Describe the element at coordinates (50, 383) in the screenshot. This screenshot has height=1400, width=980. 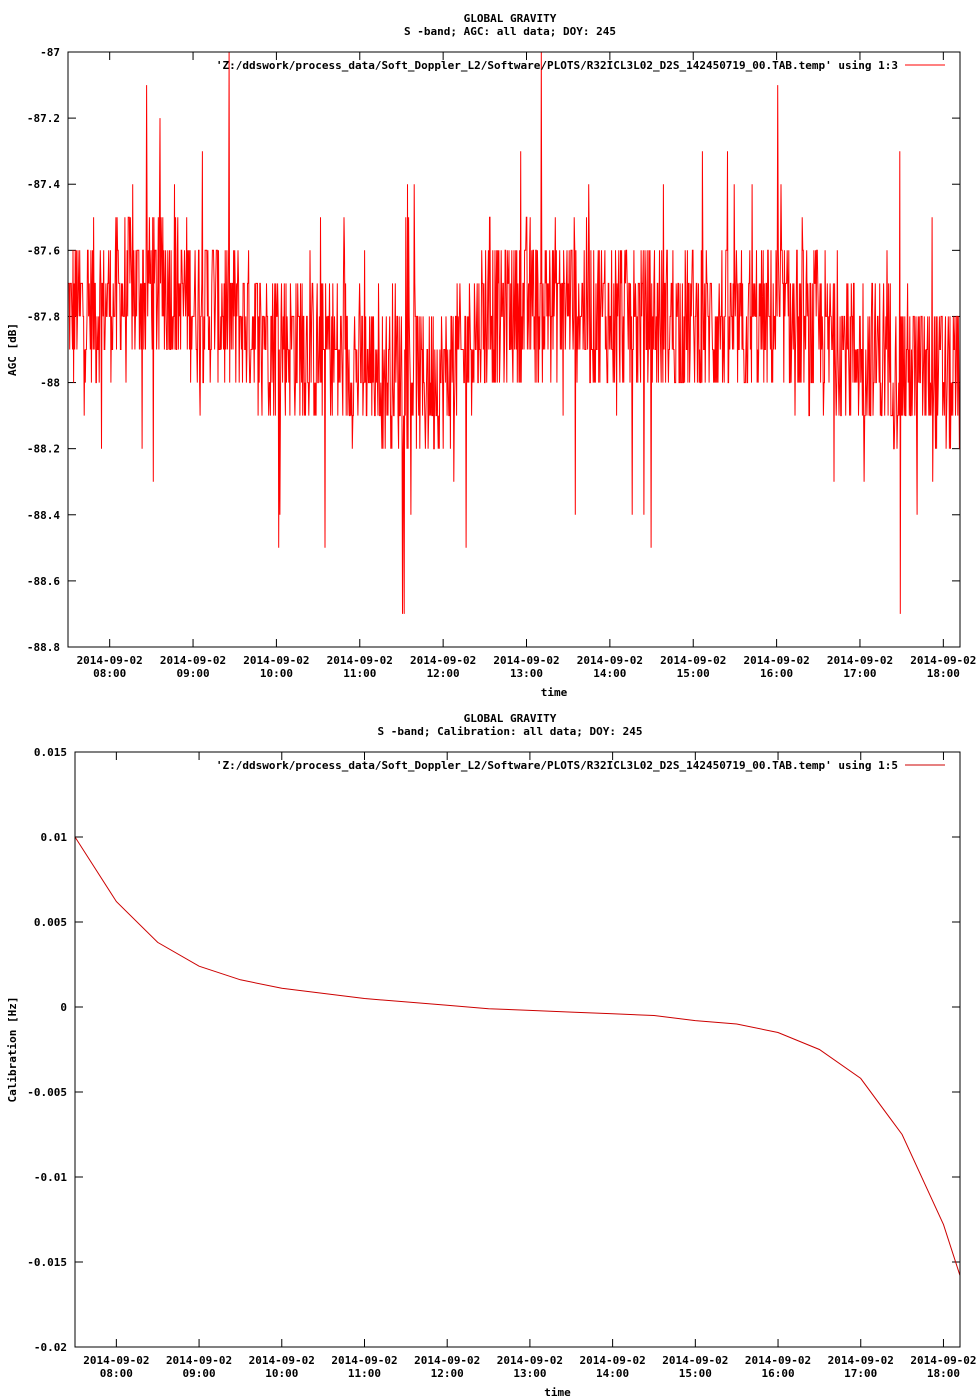
I see `y-tick-label: -88` at that location.